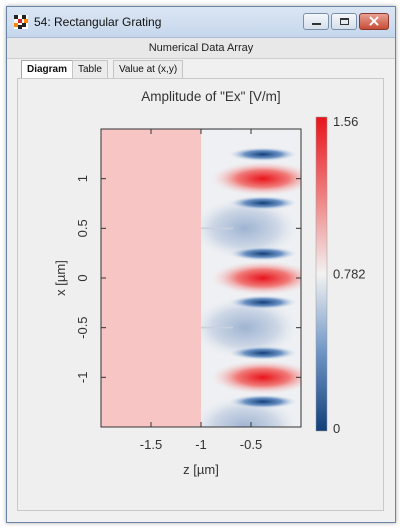  I want to click on colorbar, so click(321, 274).